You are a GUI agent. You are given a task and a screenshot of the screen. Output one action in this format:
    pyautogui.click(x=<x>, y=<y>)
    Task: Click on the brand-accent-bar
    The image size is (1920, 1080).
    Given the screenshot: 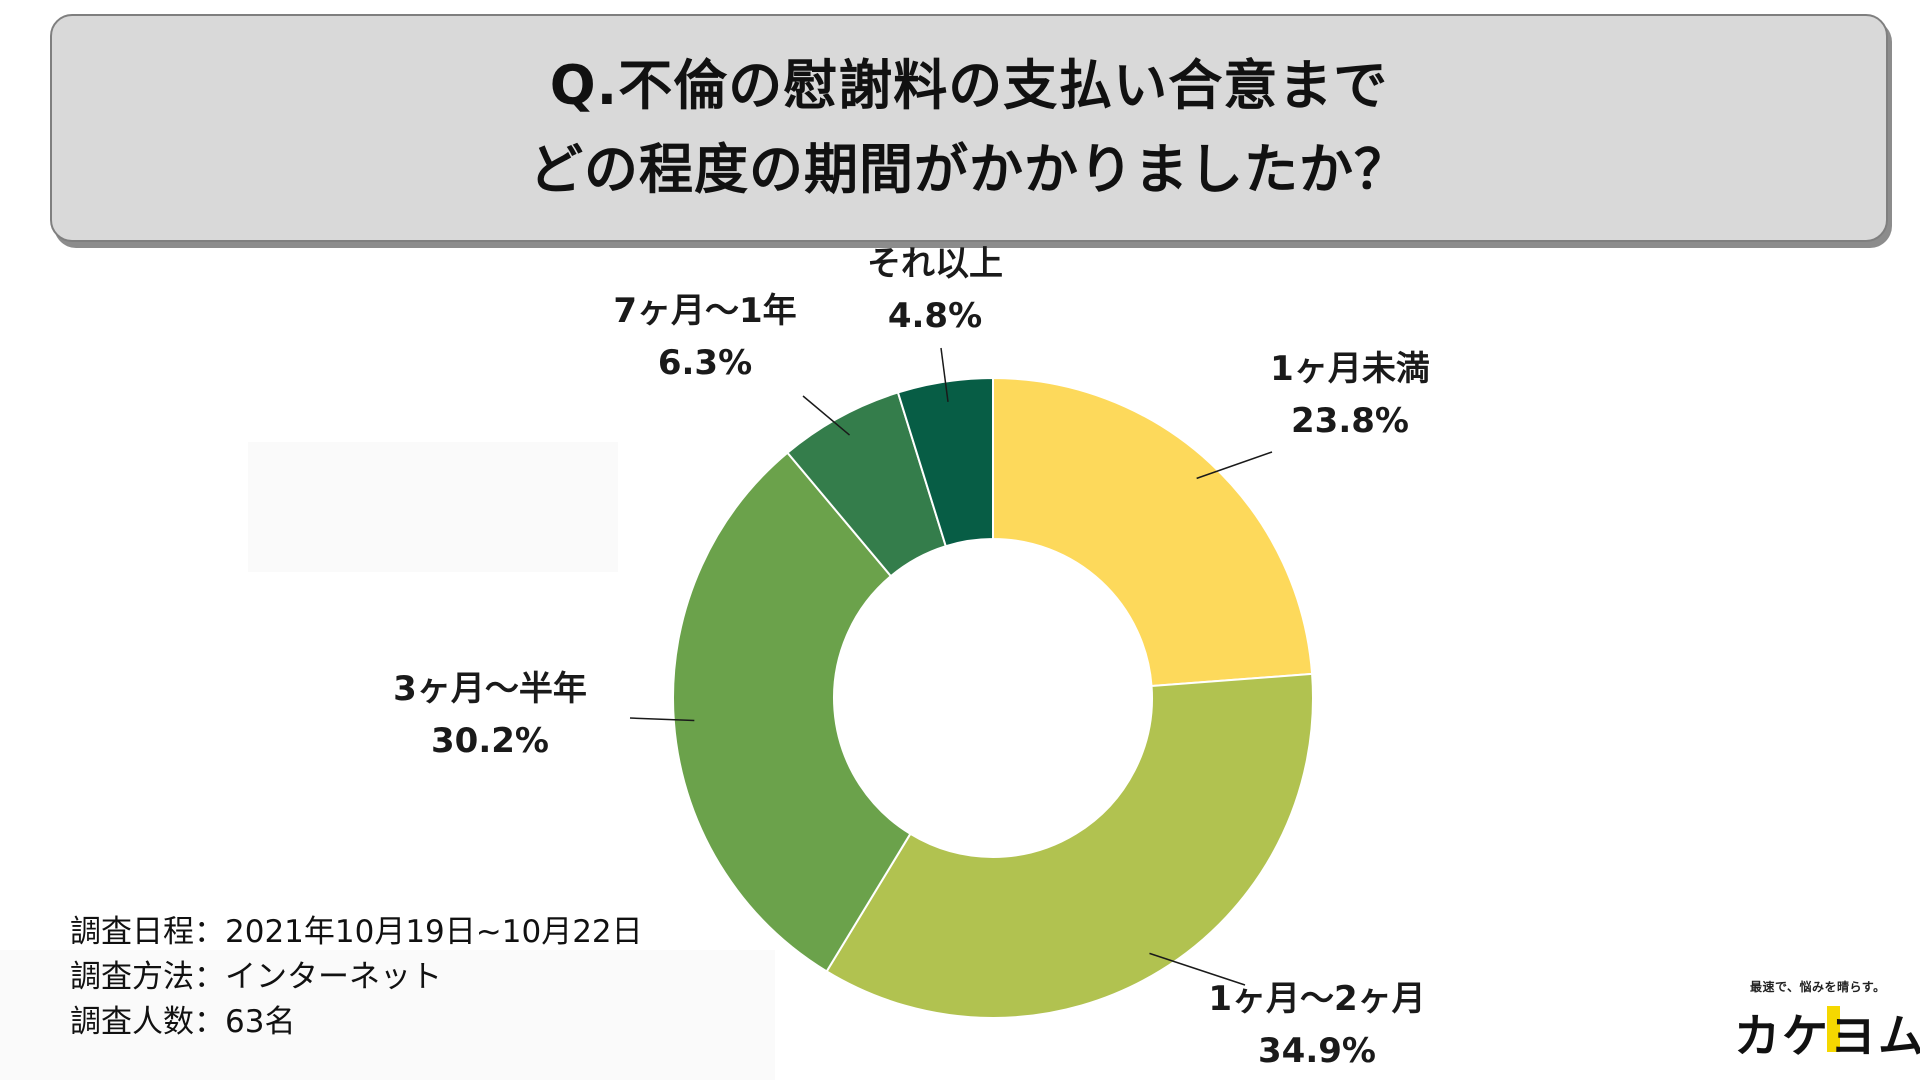 What is the action you would take?
    pyautogui.click(x=1833, y=1029)
    